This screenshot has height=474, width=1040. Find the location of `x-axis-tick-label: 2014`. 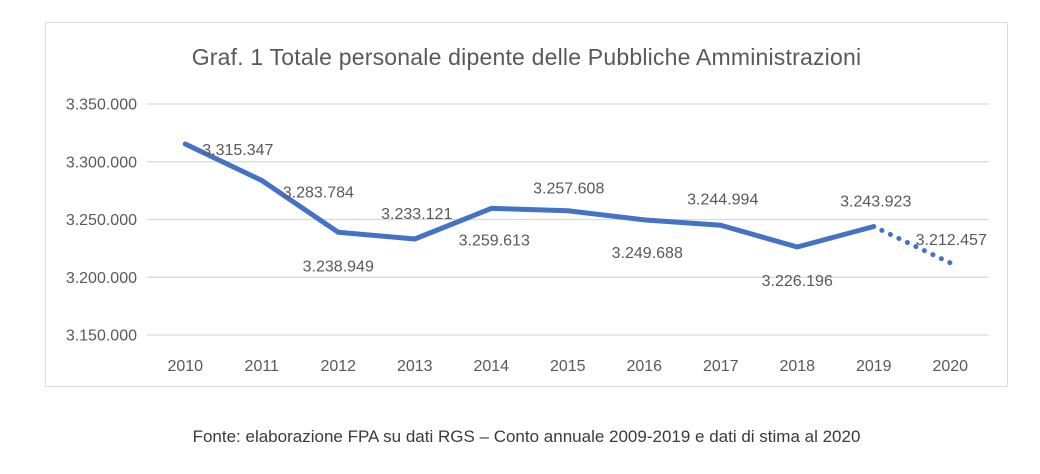

x-axis-tick-label: 2014 is located at coordinates (491, 366).